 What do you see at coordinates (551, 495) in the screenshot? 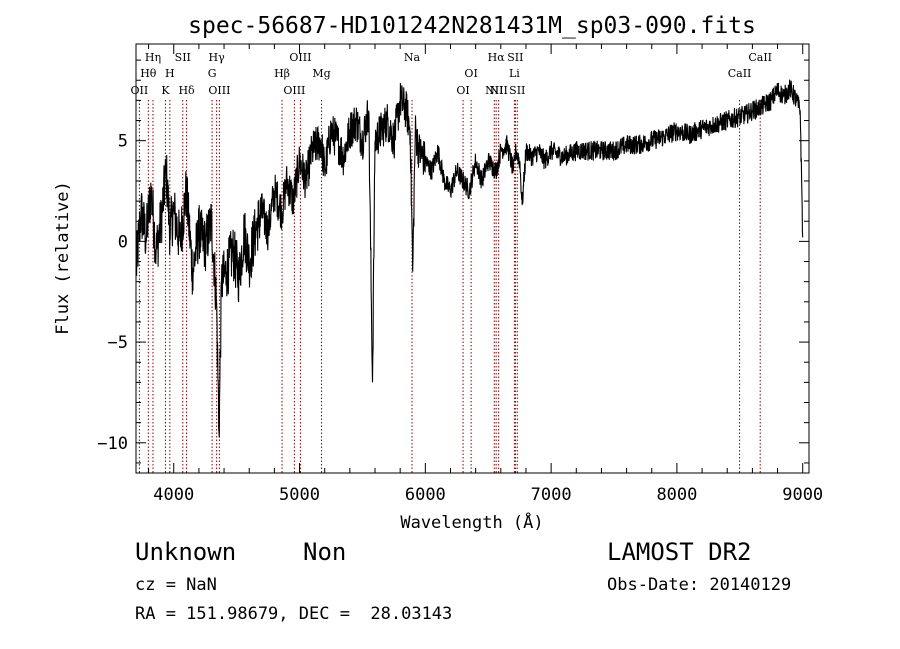
I see `x-tick-label: 7000` at bounding box center [551, 495].